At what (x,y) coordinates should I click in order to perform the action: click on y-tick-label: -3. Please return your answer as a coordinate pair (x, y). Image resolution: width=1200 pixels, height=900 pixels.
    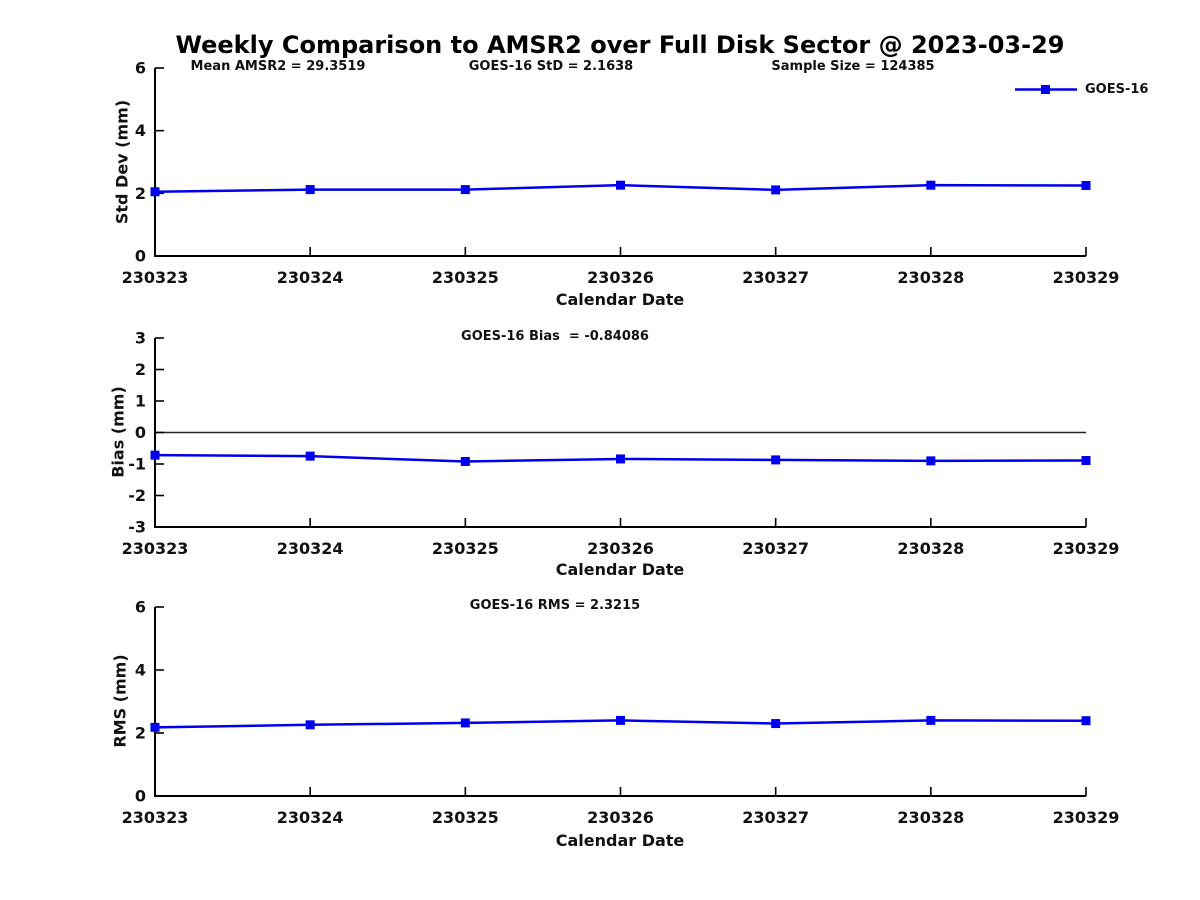
    Looking at the image, I should click on (137, 527).